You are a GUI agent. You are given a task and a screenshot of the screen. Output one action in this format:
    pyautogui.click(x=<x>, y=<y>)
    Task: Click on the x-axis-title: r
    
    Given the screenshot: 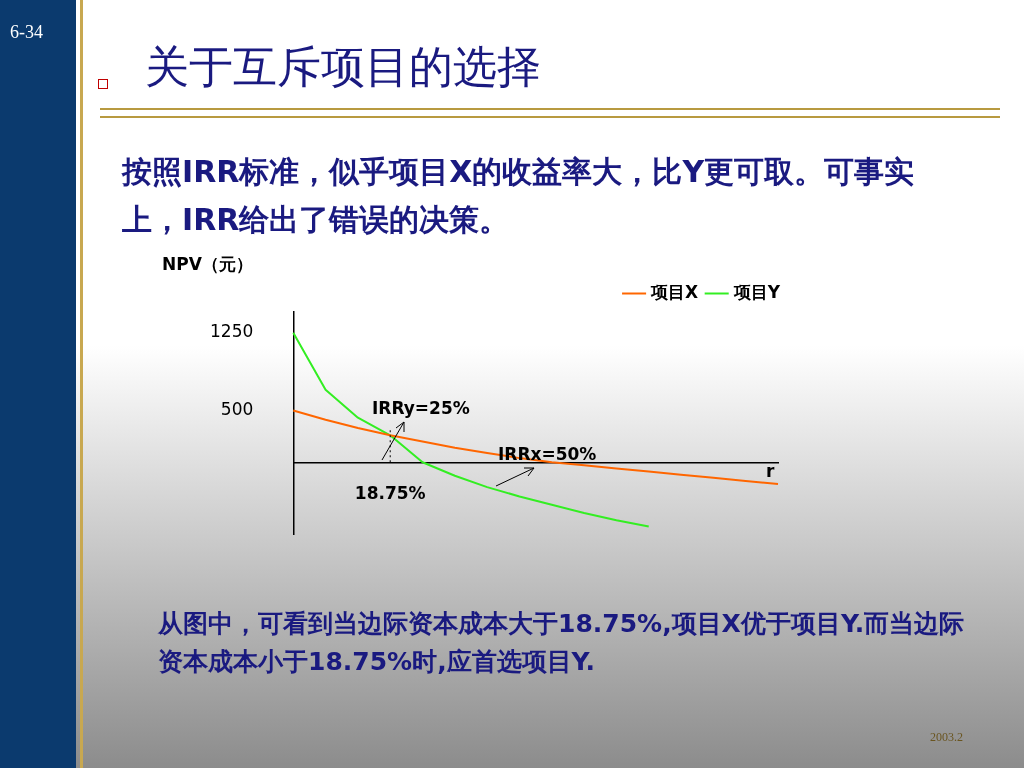 What is the action you would take?
    pyautogui.click(x=770, y=471)
    